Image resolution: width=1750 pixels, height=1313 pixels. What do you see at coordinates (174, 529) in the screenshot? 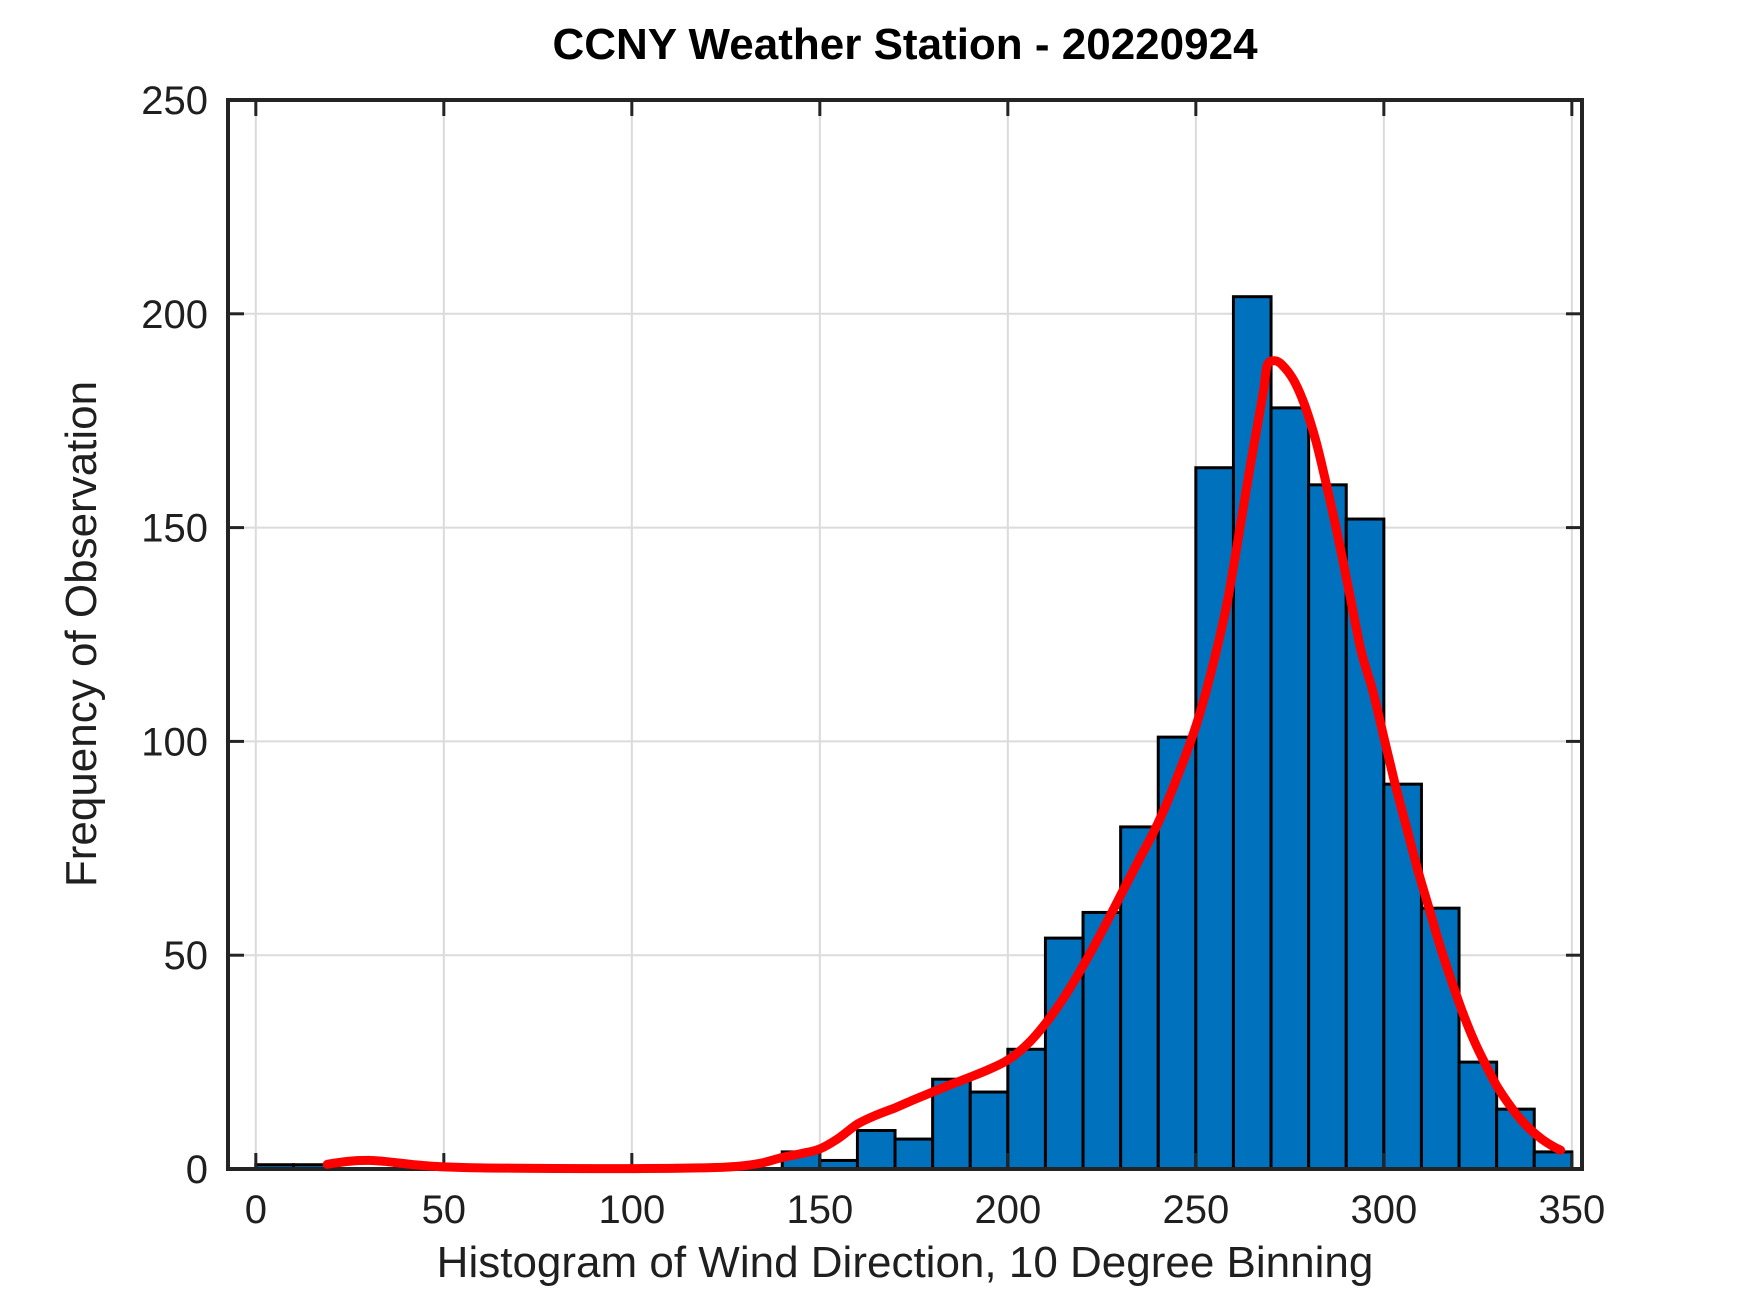
I see `y-tick-label: 150` at bounding box center [174, 529].